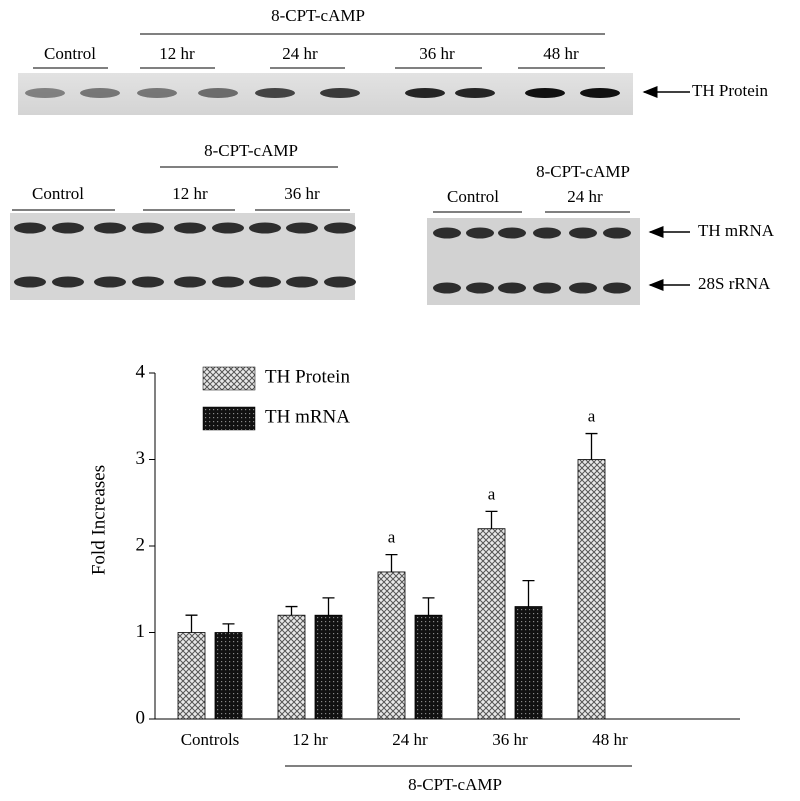 The width and height of the screenshot is (800, 801). I want to click on x-group-label: 8-CPT-cAMP, so click(455, 784).